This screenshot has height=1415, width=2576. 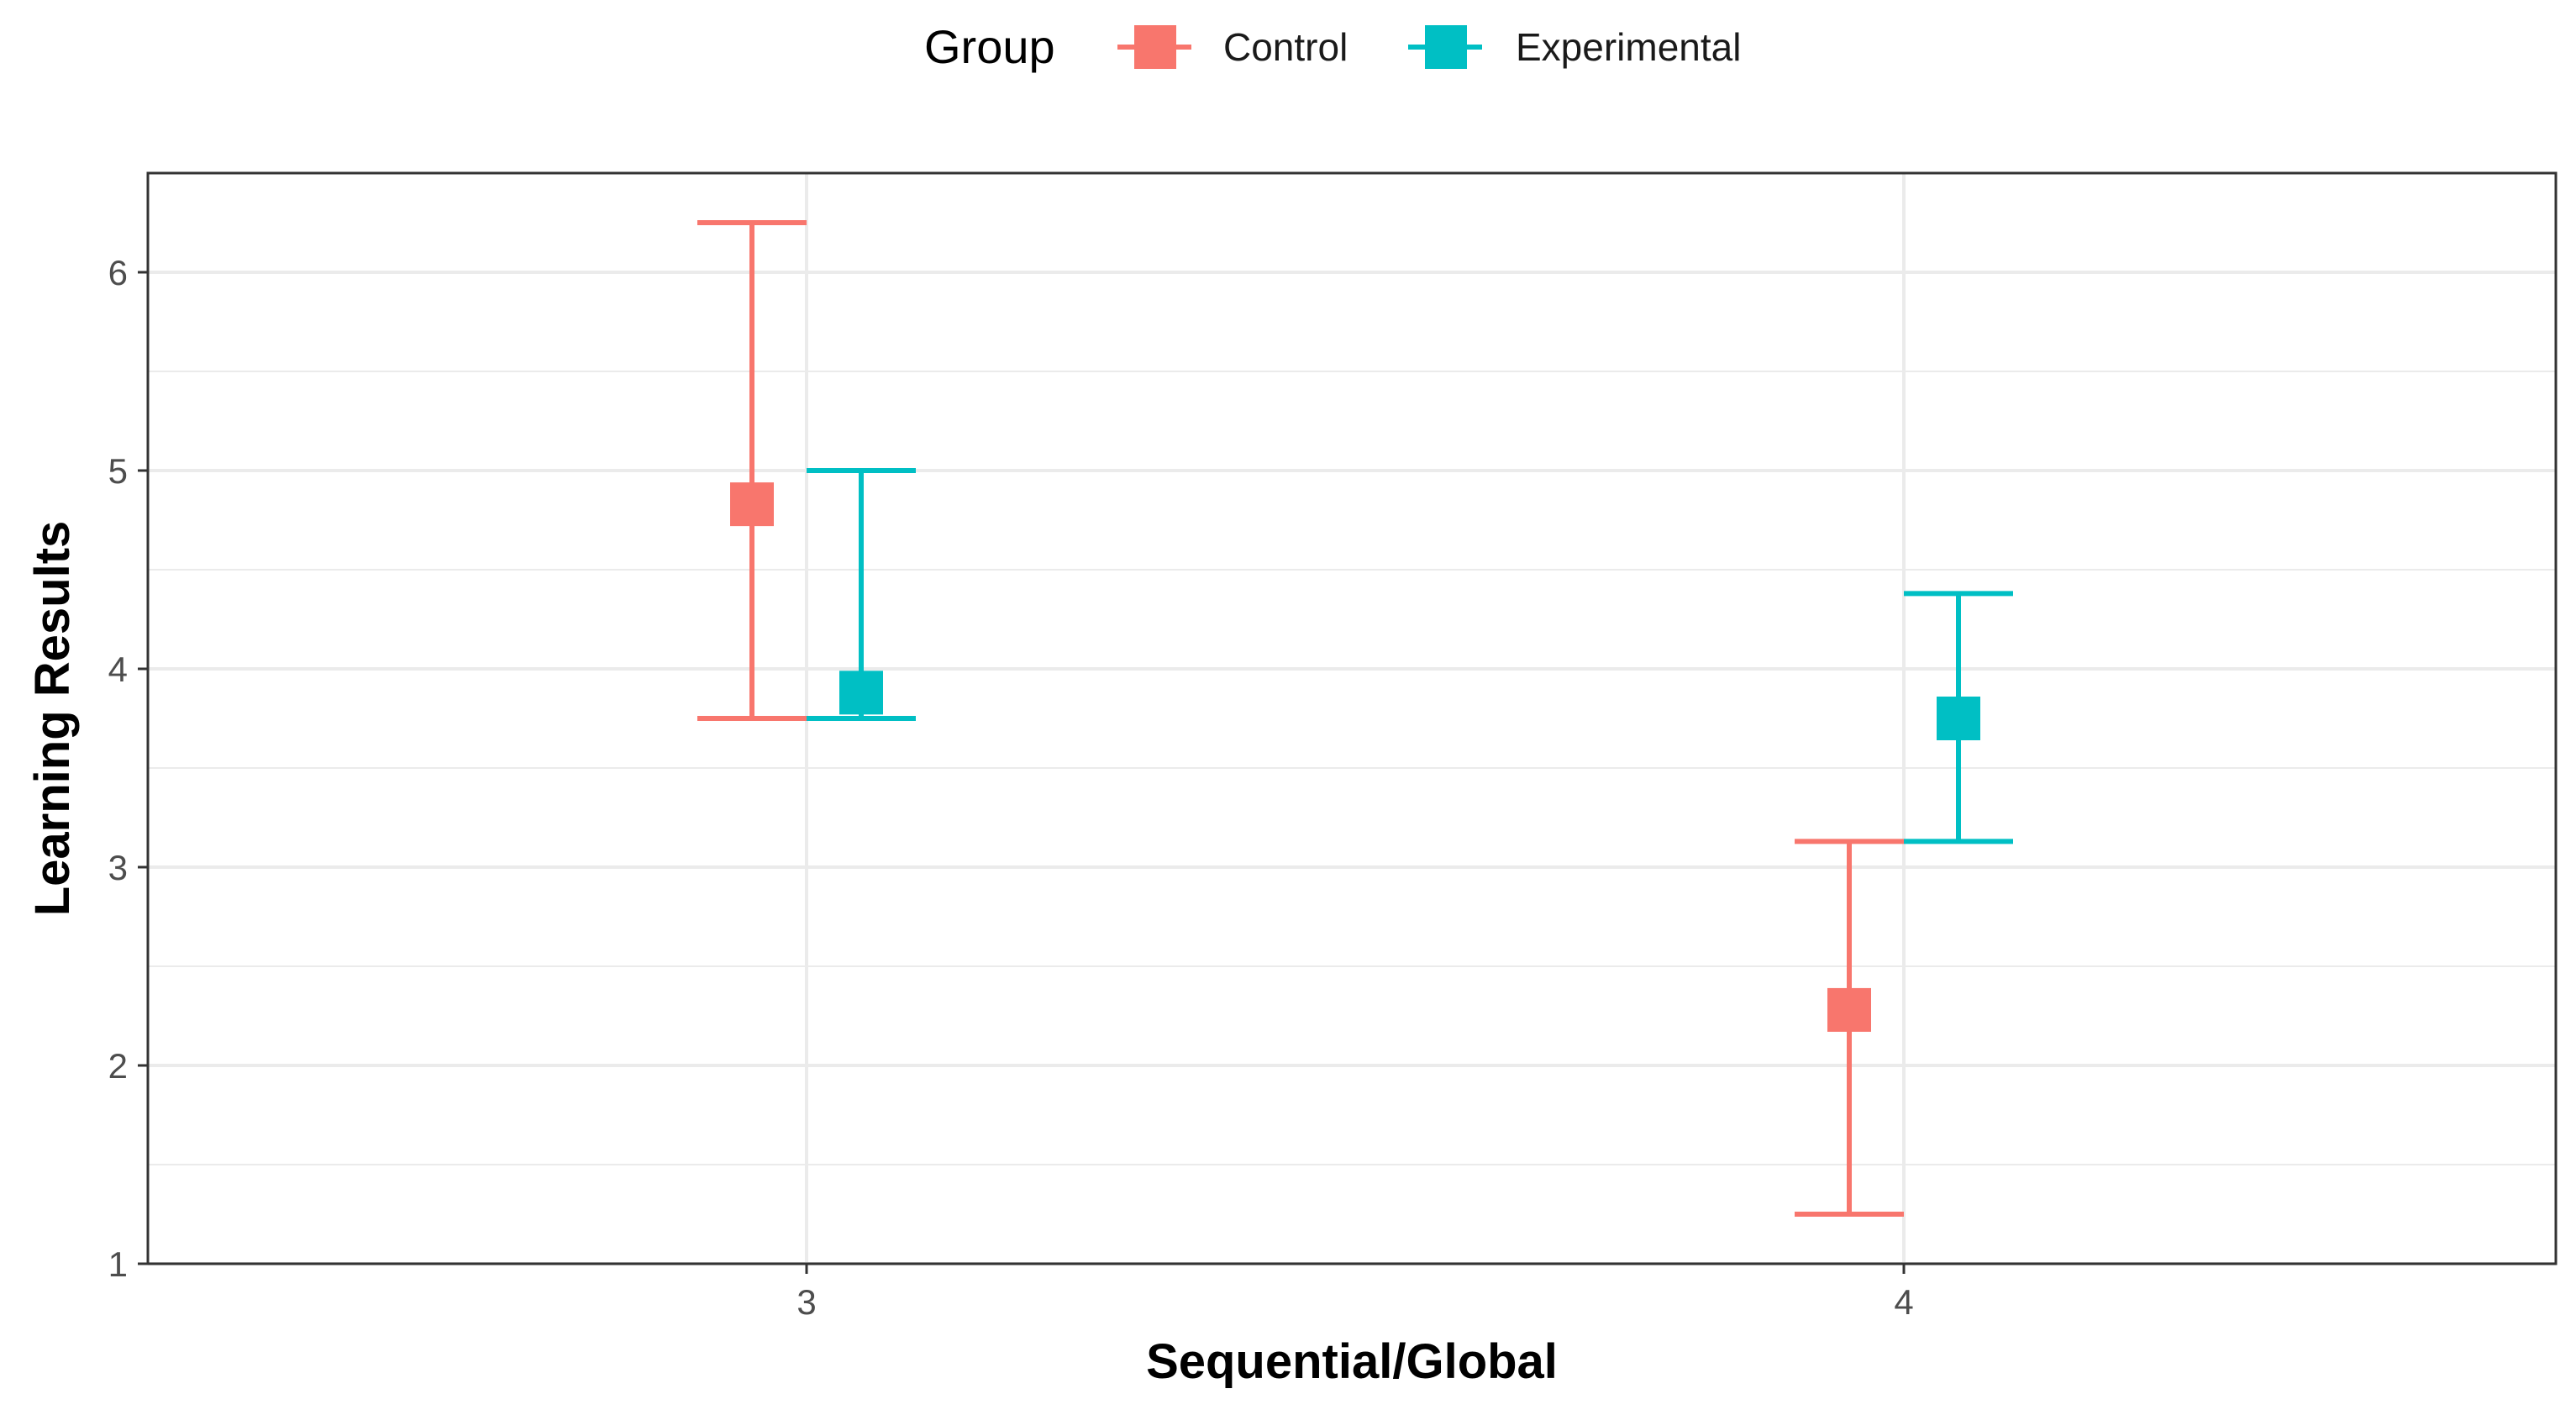 What do you see at coordinates (118, 669) in the screenshot?
I see `y-tick-label: 4` at bounding box center [118, 669].